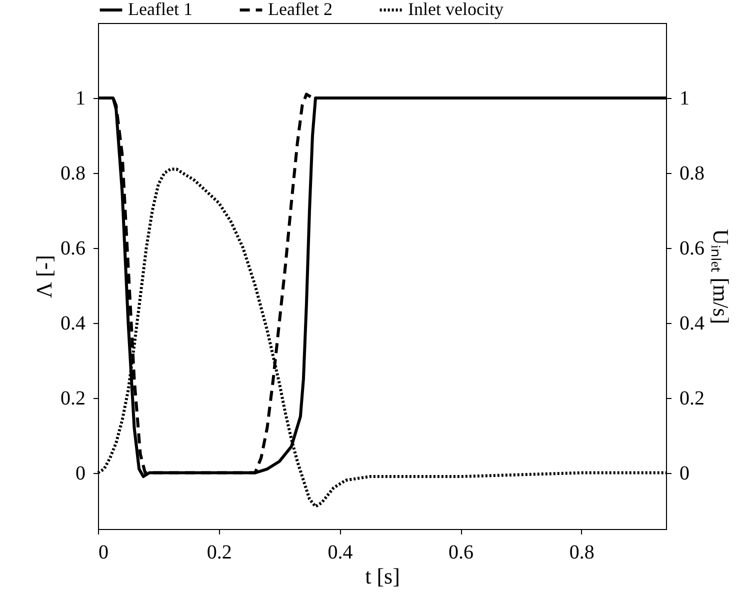 The height and width of the screenshot is (610, 753). I want to click on y-tick-label: 0.4, so click(73, 323).